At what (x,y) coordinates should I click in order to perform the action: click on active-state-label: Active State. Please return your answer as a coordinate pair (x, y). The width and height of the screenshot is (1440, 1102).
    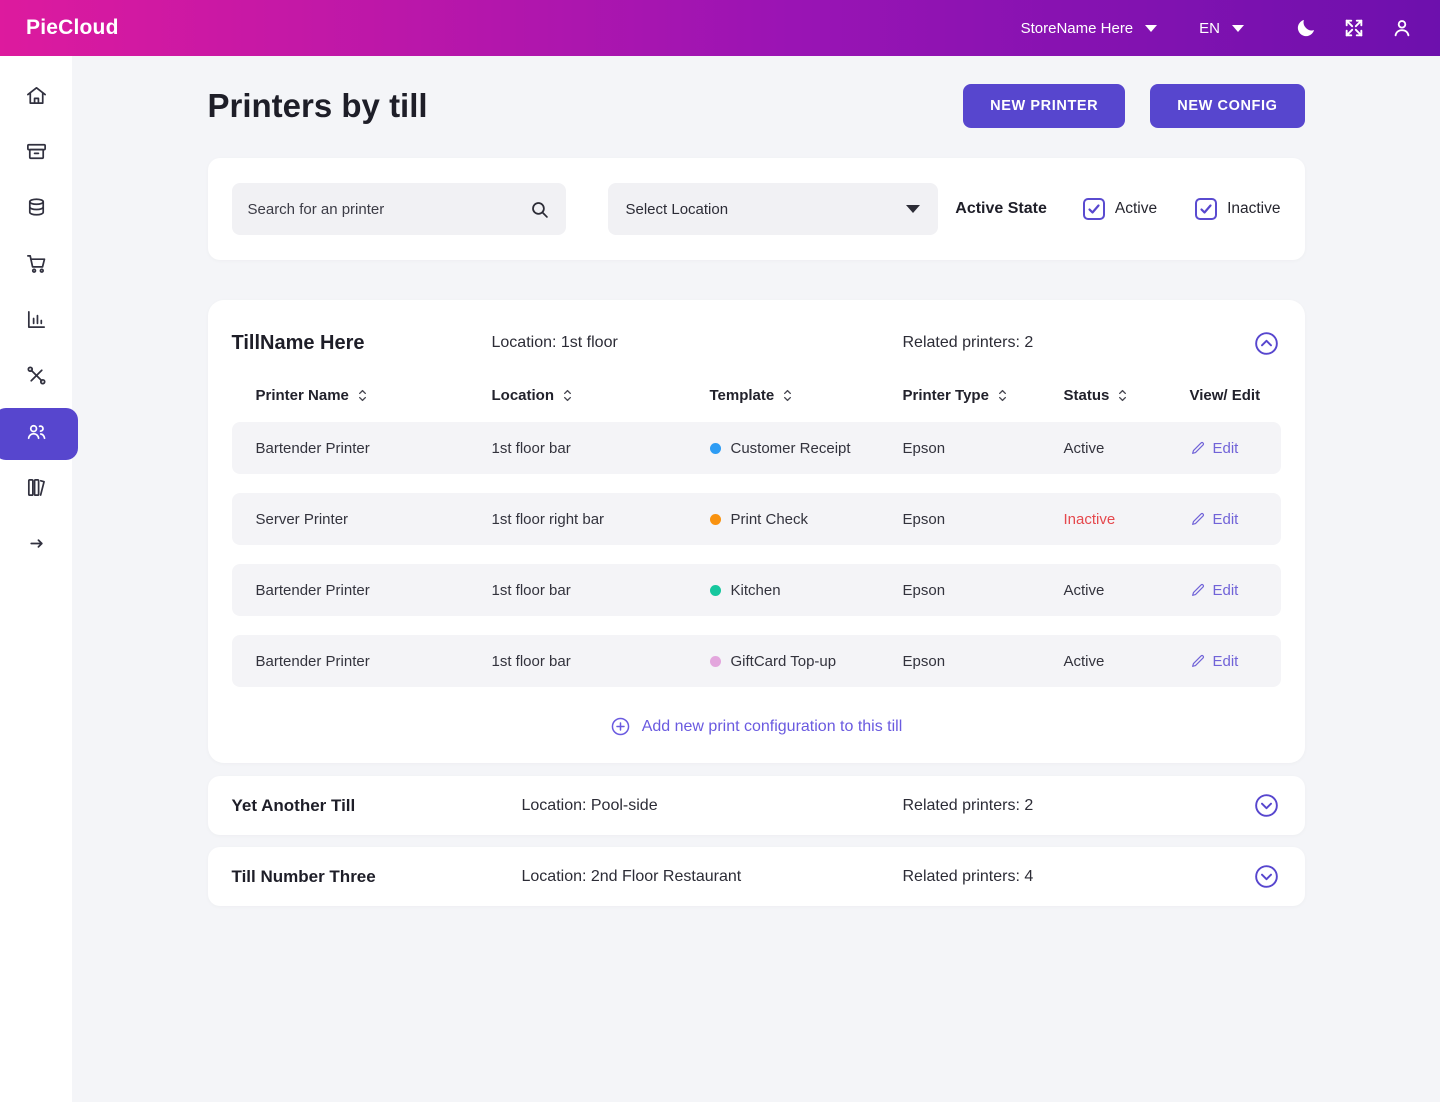
    Looking at the image, I should click on (1001, 208).